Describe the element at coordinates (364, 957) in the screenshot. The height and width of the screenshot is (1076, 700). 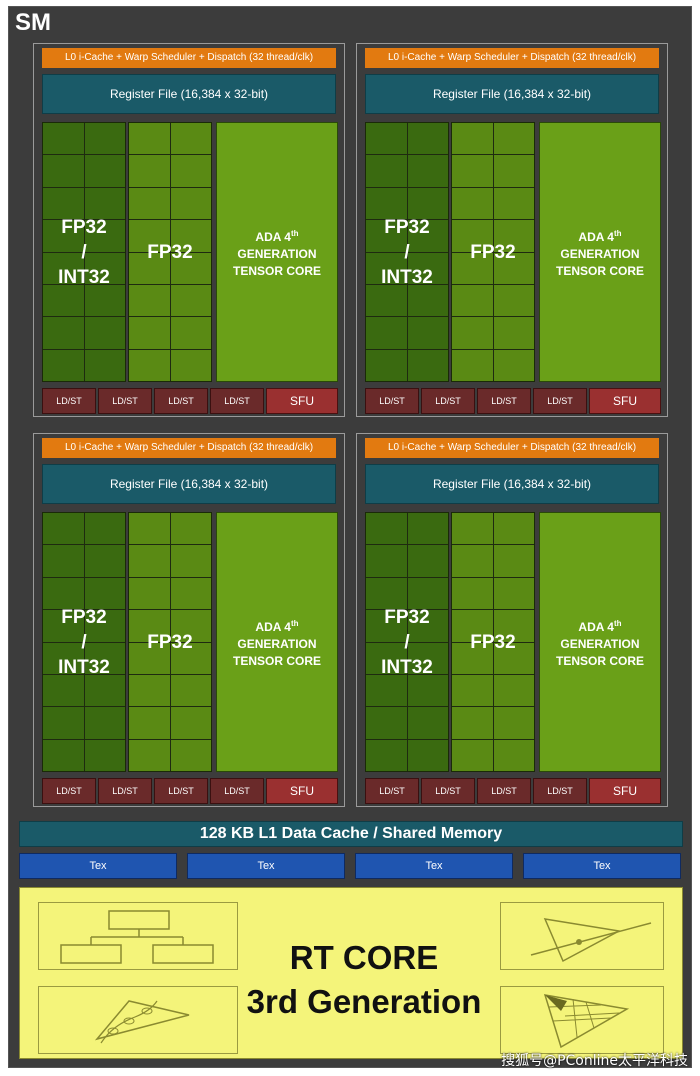
I see `rt-core-line1: RT CORE` at that location.